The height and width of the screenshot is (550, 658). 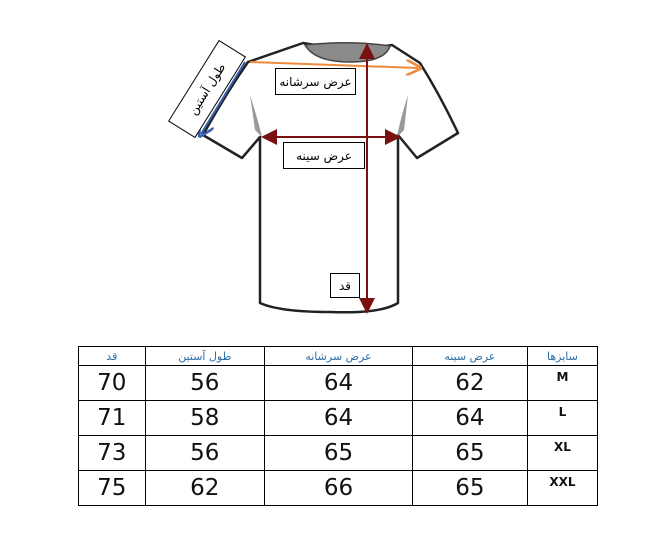 I want to click on table-header-row: قد طول آستین عرض سرشانه عرض سینه سایزها, so click(x=338, y=356).